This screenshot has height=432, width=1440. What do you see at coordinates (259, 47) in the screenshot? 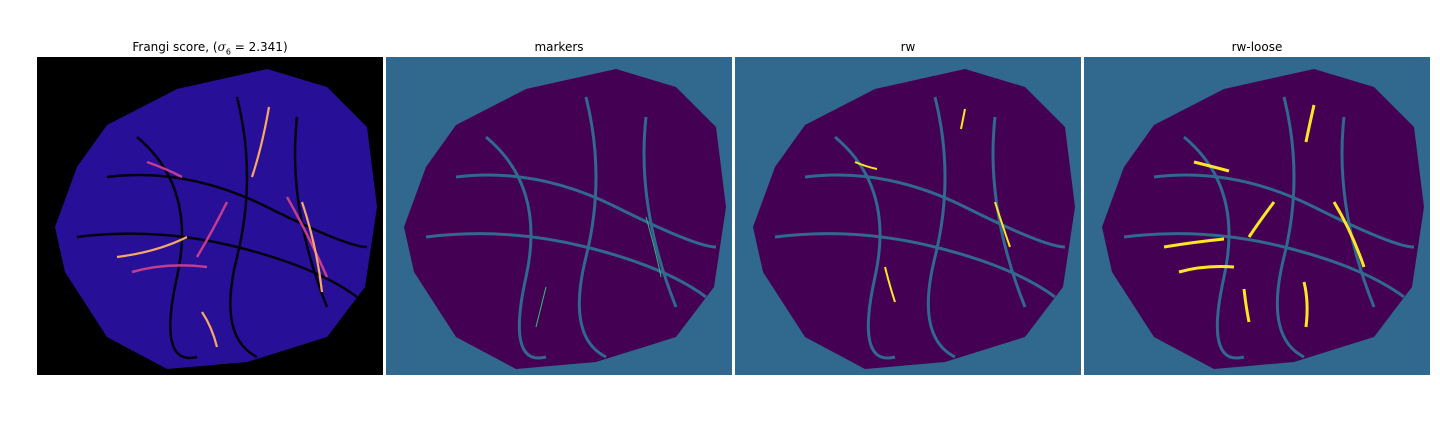
I see `frangi-title-suffix: = 2.341)` at bounding box center [259, 47].